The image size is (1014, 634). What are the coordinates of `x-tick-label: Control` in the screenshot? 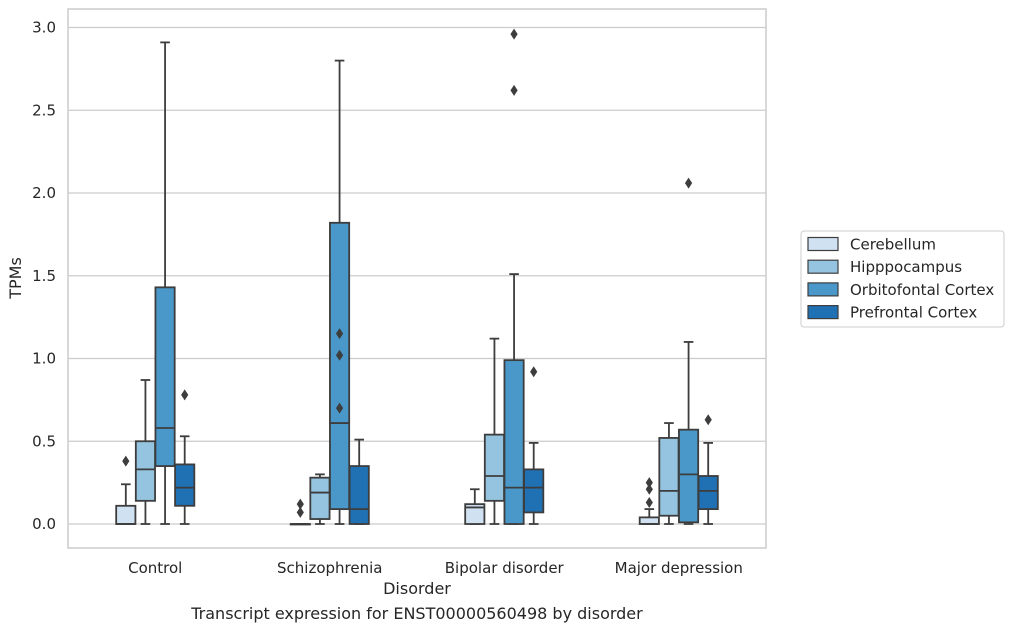 It's located at (155, 568).